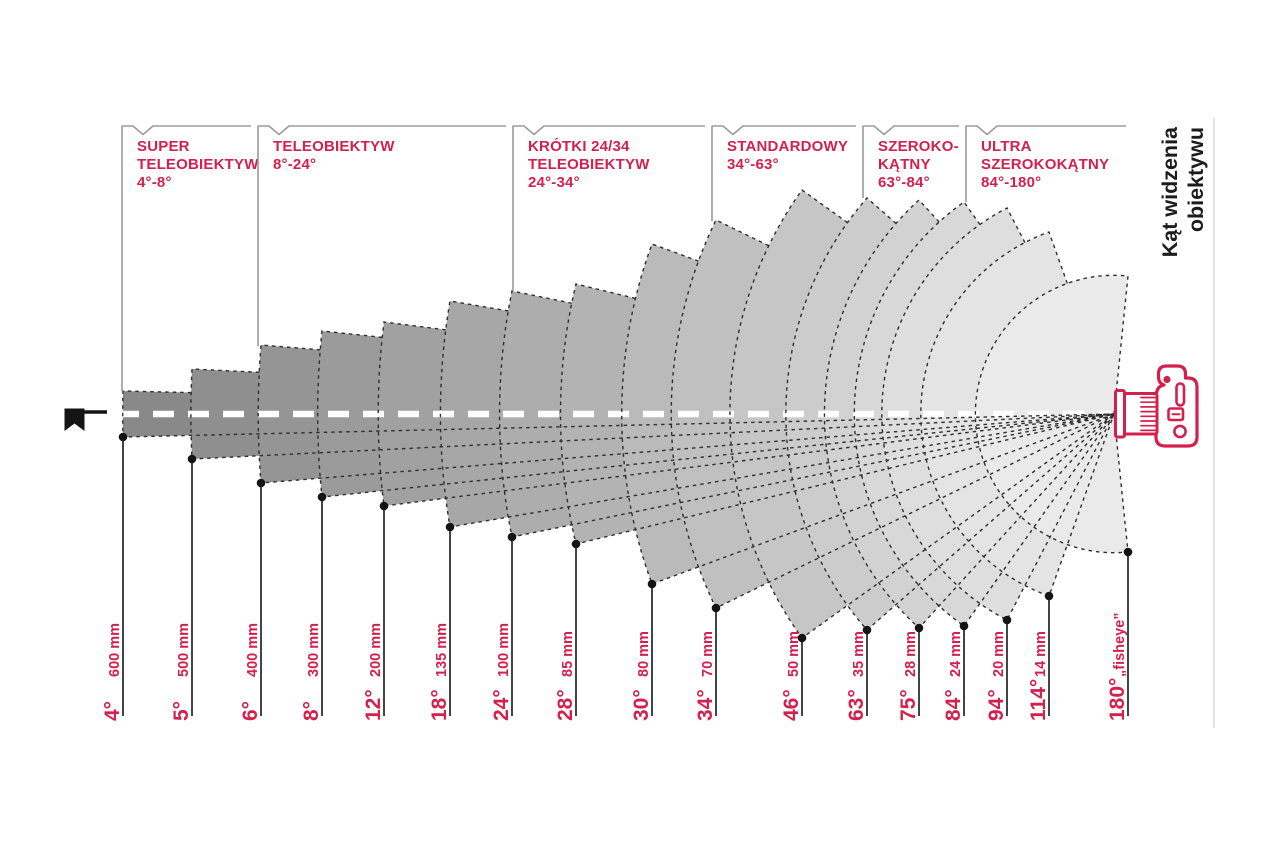 Image resolution: width=1280 pixels, height=853 pixels. Describe the element at coordinates (705, 705) in the screenshot. I see `lens-angle-label: 34°` at that location.